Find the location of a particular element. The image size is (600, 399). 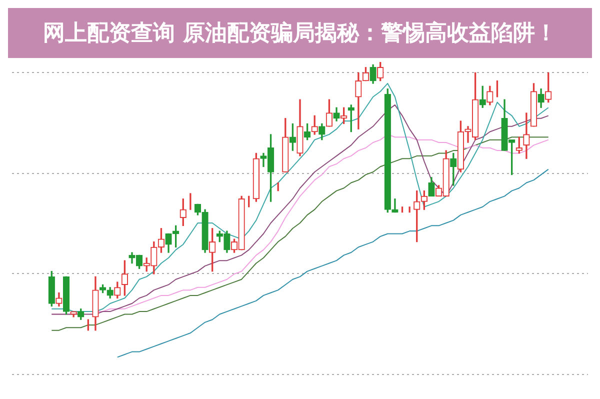

chart-title: 网上配资查询 原油配资骗局揭秘：警惕高收益陷阱！ is located at coordinates (300, 33).